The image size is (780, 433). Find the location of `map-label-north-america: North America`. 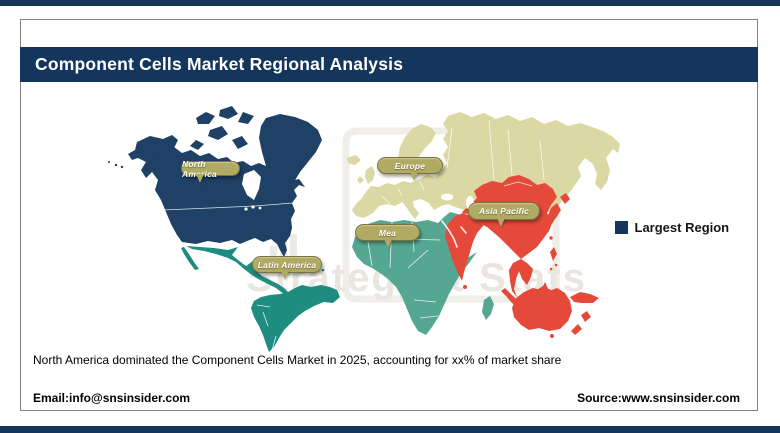

map-label-north-america: North America is located at coordinates (210, 169).